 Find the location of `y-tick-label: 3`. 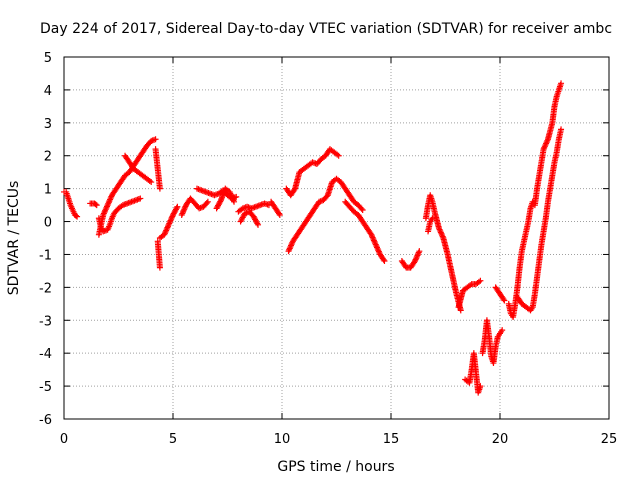

y-tick-label: 3 is located at coordinates (48, 124).